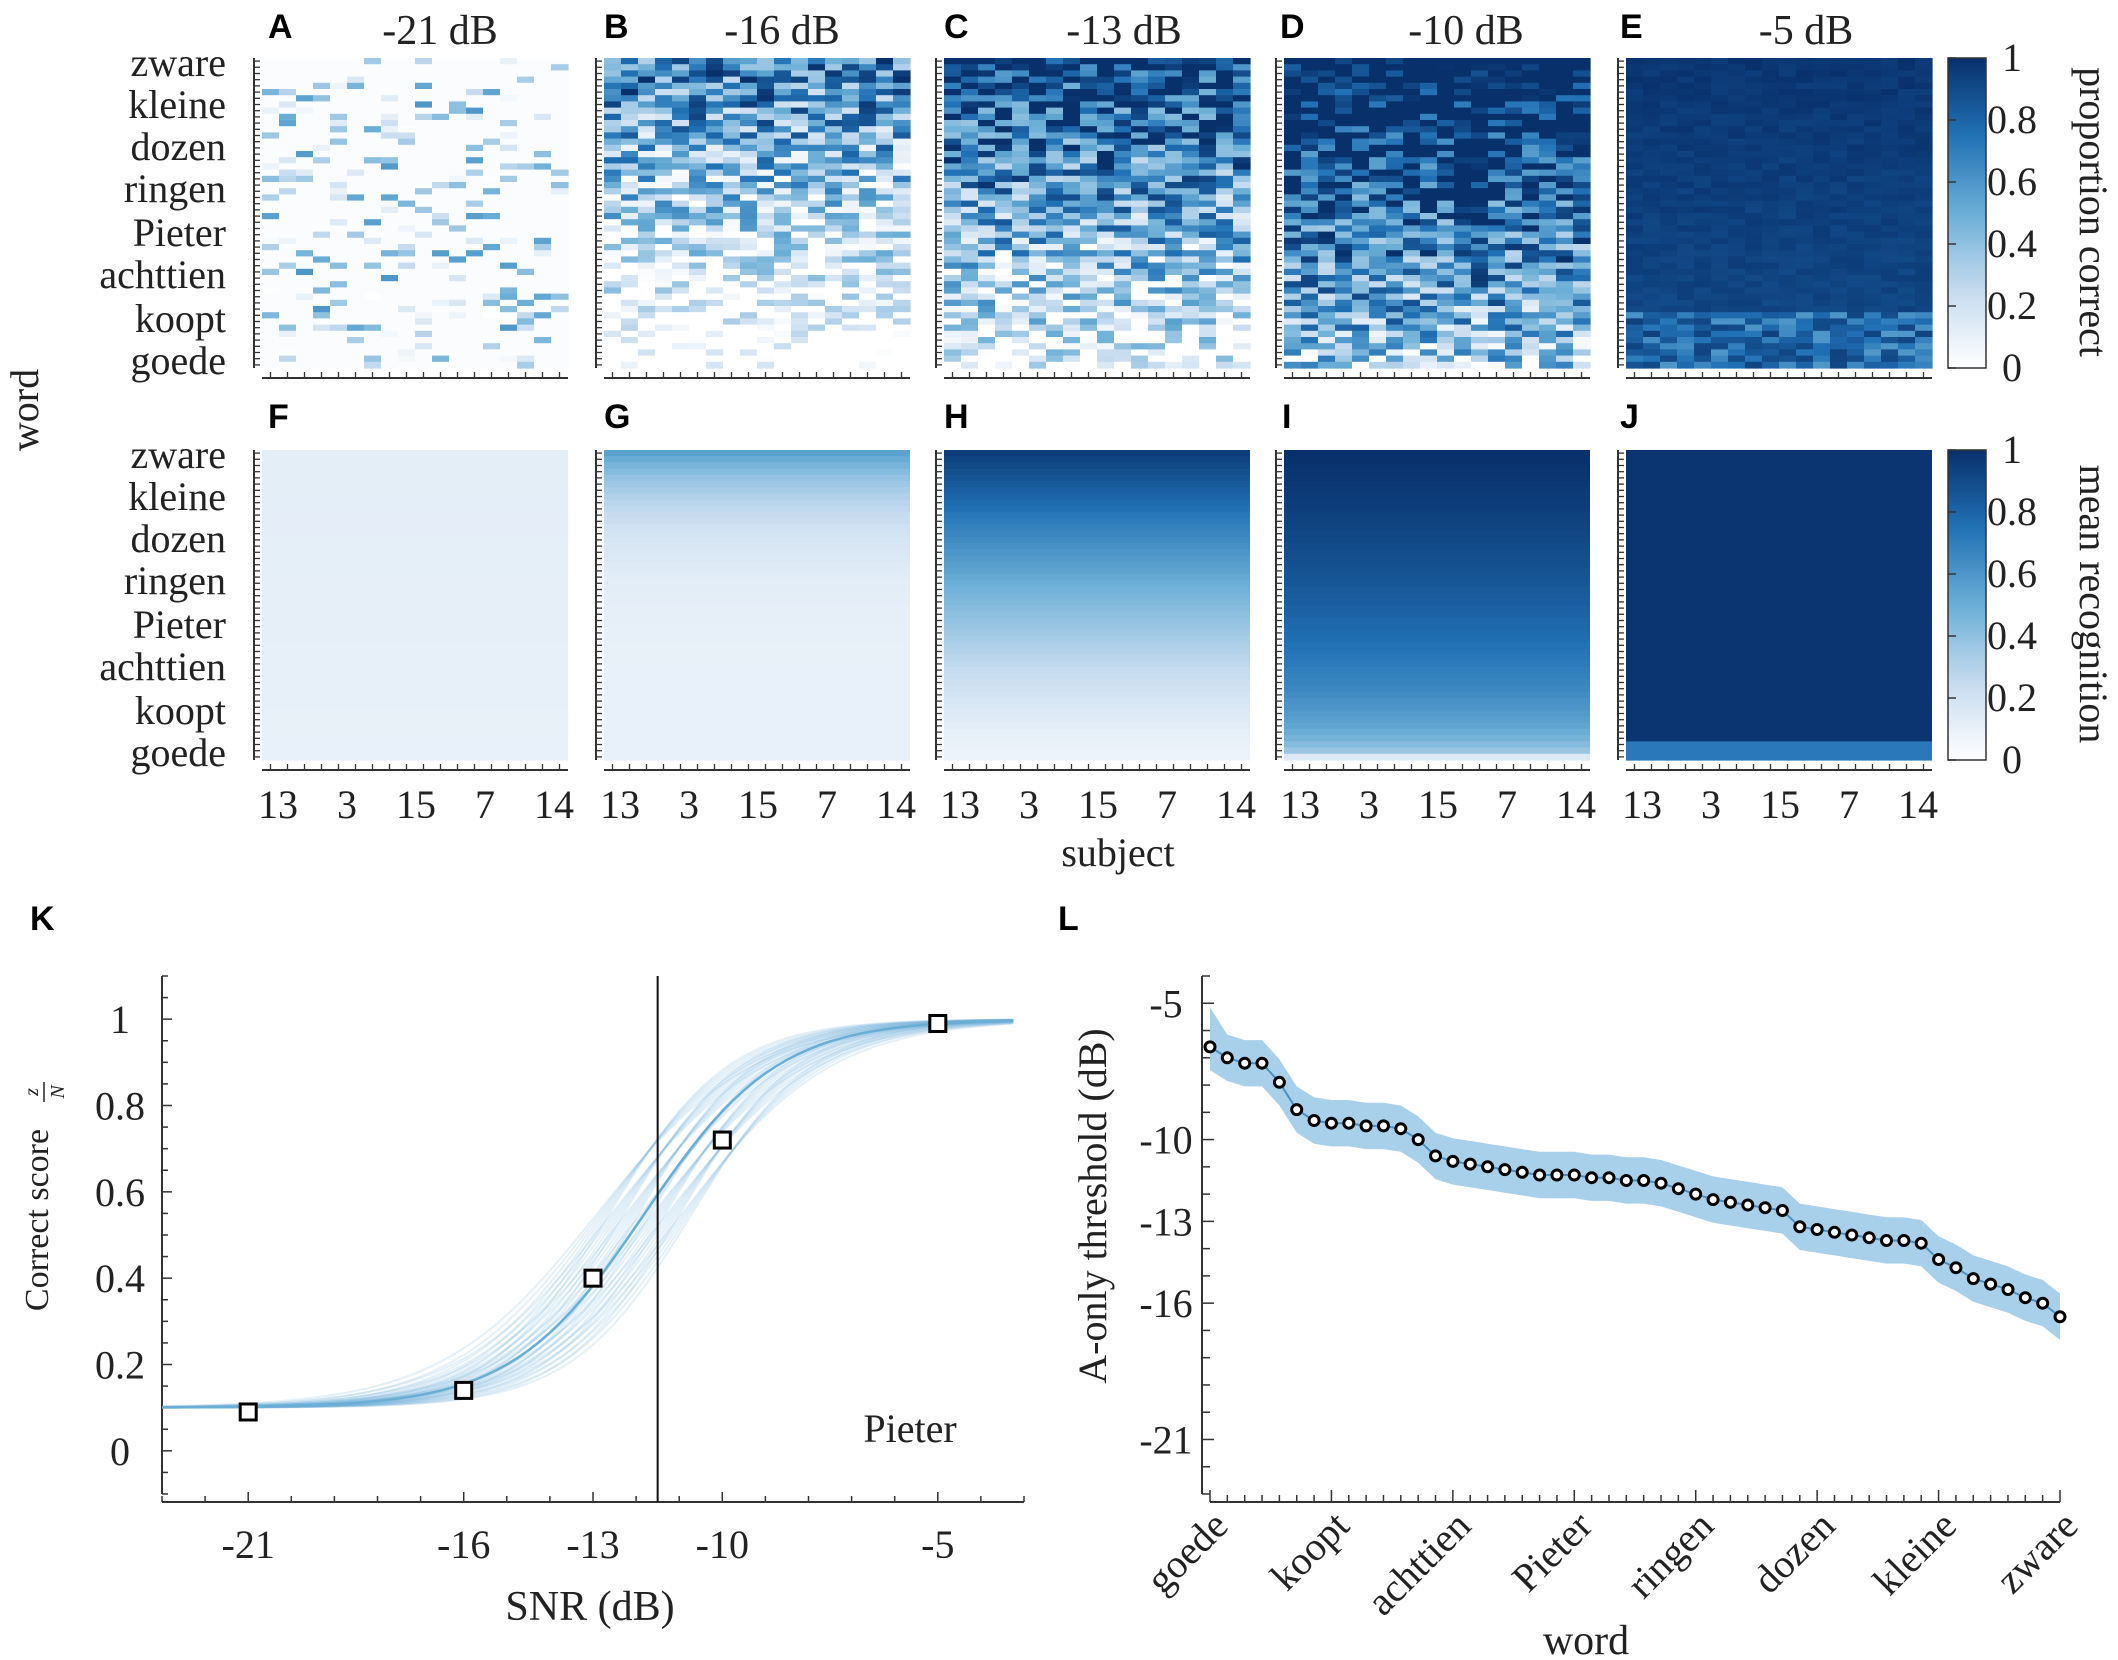 The width and height of the screenshot is (2118, 1660). I want to click on heatmap-axes, so click(752, 218).